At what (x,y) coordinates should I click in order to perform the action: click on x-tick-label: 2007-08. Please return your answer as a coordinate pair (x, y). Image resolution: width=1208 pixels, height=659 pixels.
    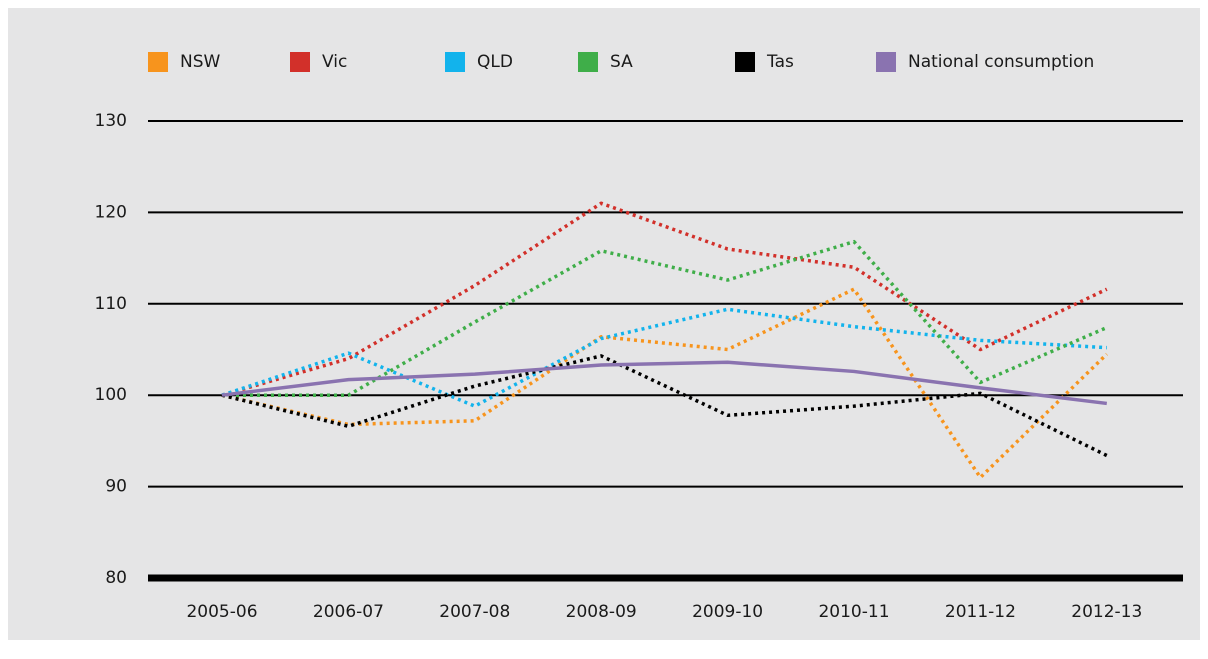
    Looking at the image, I should click on (474, 612).